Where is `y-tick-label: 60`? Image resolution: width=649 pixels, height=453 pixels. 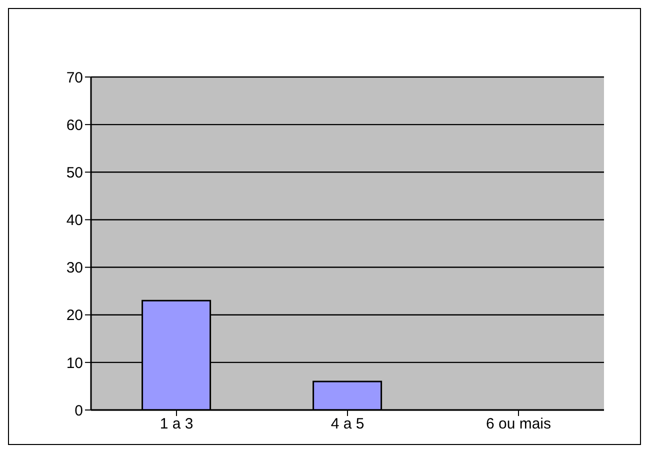
y-tick-label: 60 is located at coordinates (74, 125).